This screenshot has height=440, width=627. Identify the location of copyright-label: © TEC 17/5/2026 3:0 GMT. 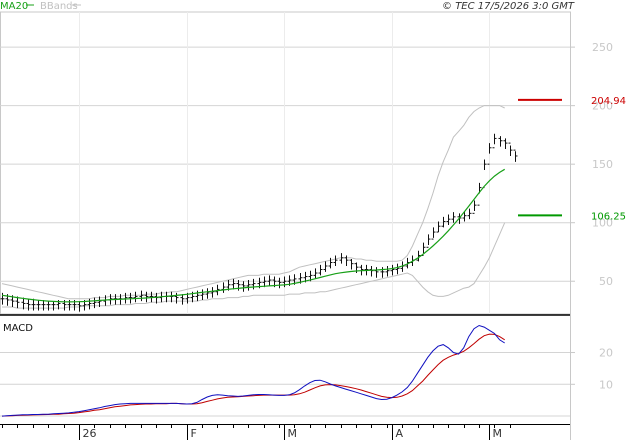
(508, 6).